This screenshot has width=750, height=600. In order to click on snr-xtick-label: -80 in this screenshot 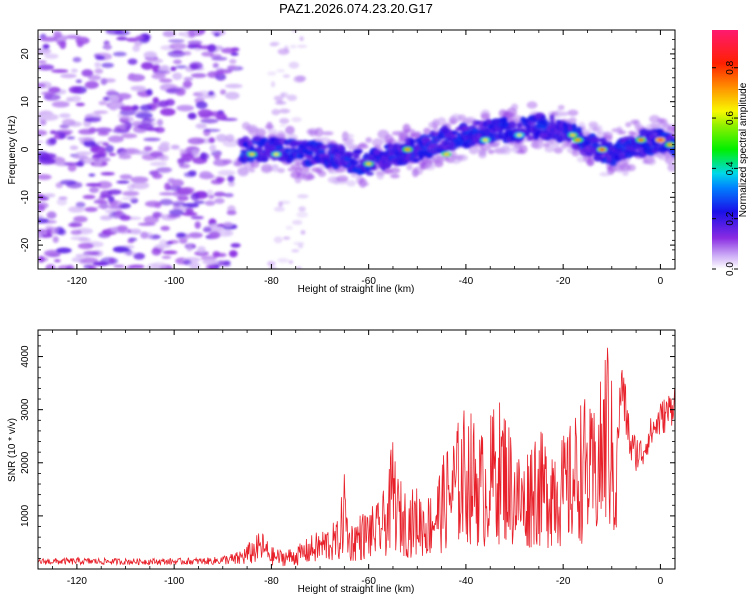, I will do `click(271, 581)`.